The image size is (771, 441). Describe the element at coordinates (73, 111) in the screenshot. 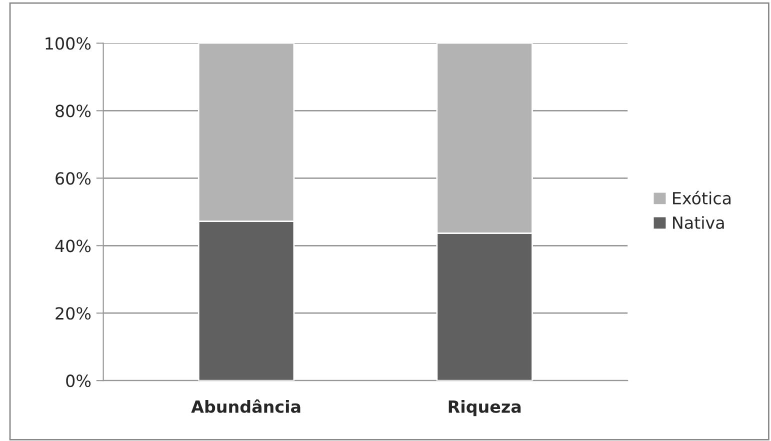

I see `y-tick-label: 80%` at that location.